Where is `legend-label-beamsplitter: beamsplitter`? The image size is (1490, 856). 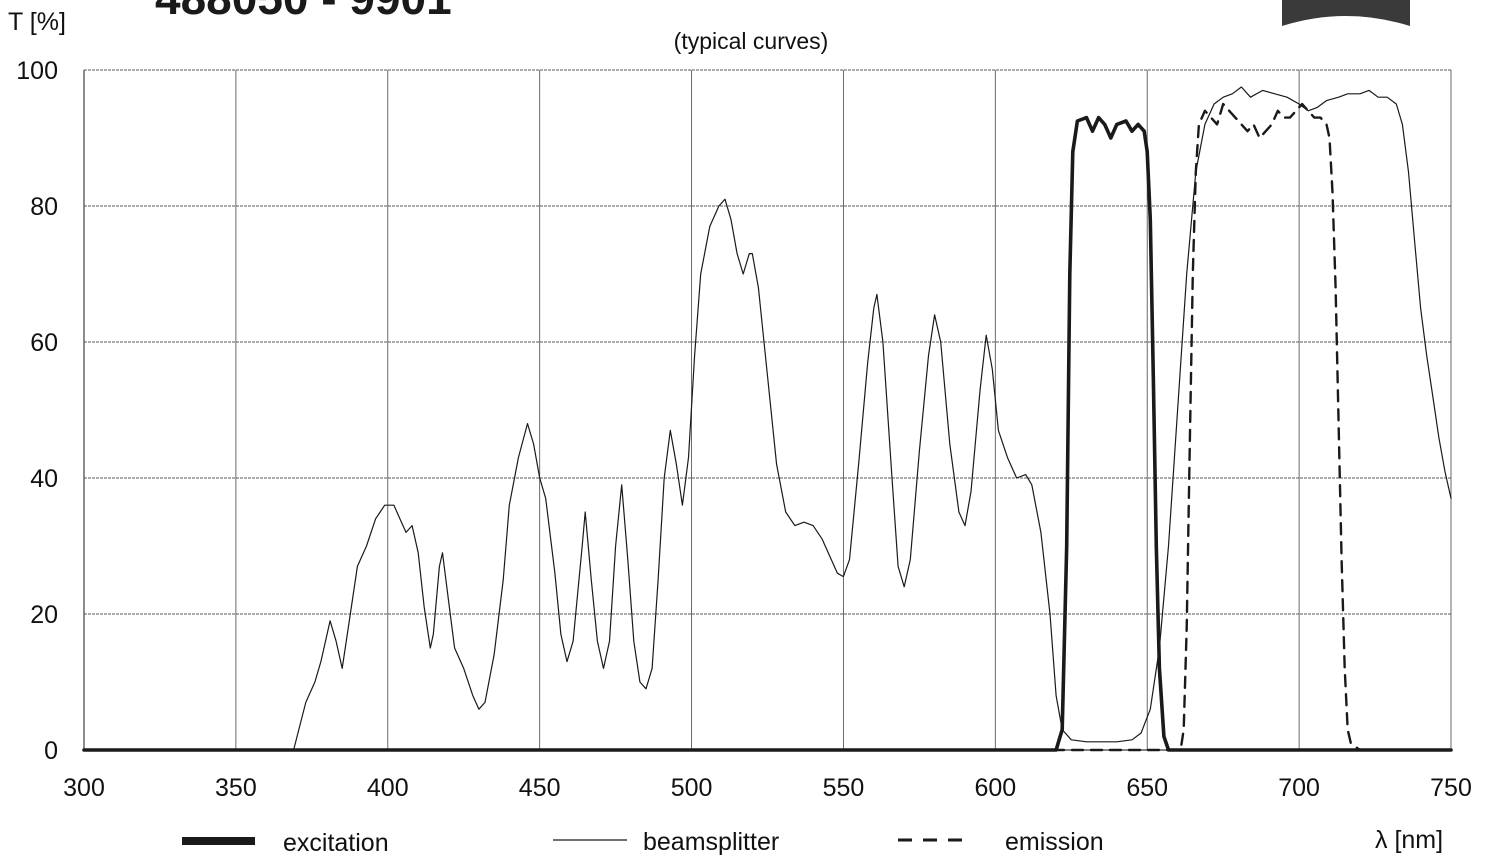 legend-label-beamsplitter: beamsplitter is located at coordinates (711, 842).